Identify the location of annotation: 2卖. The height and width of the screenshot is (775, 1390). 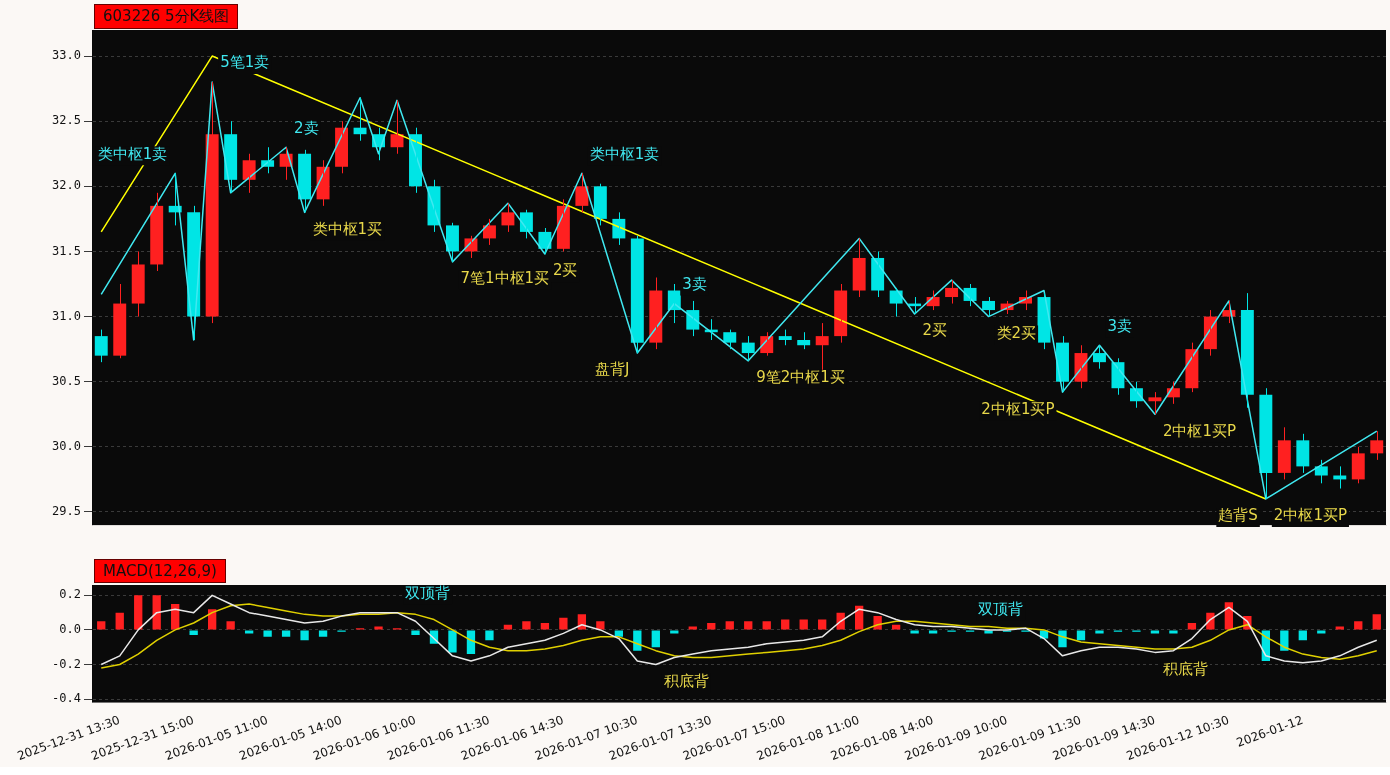
(306, 127).